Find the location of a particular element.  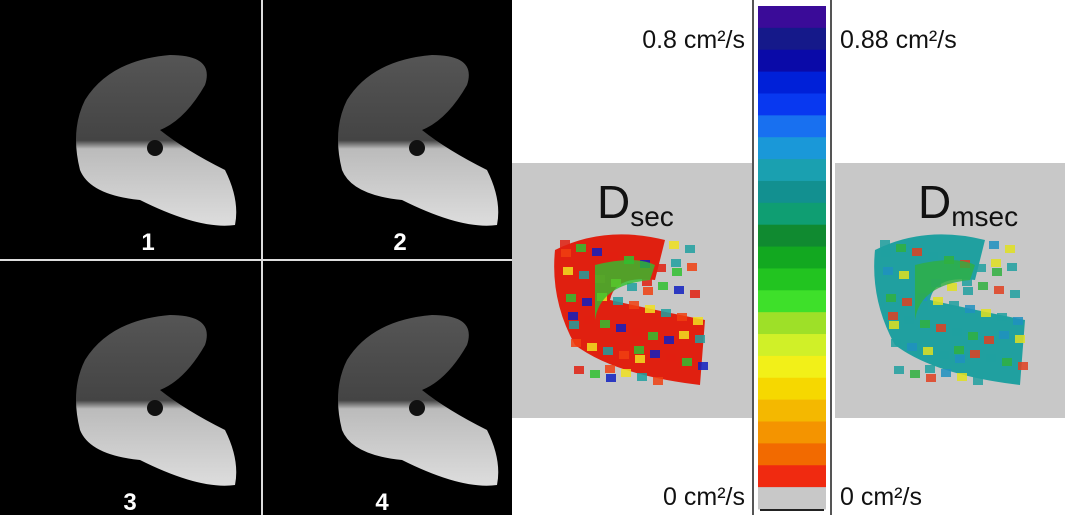

symbol: D is located at coordinates (934, 202).